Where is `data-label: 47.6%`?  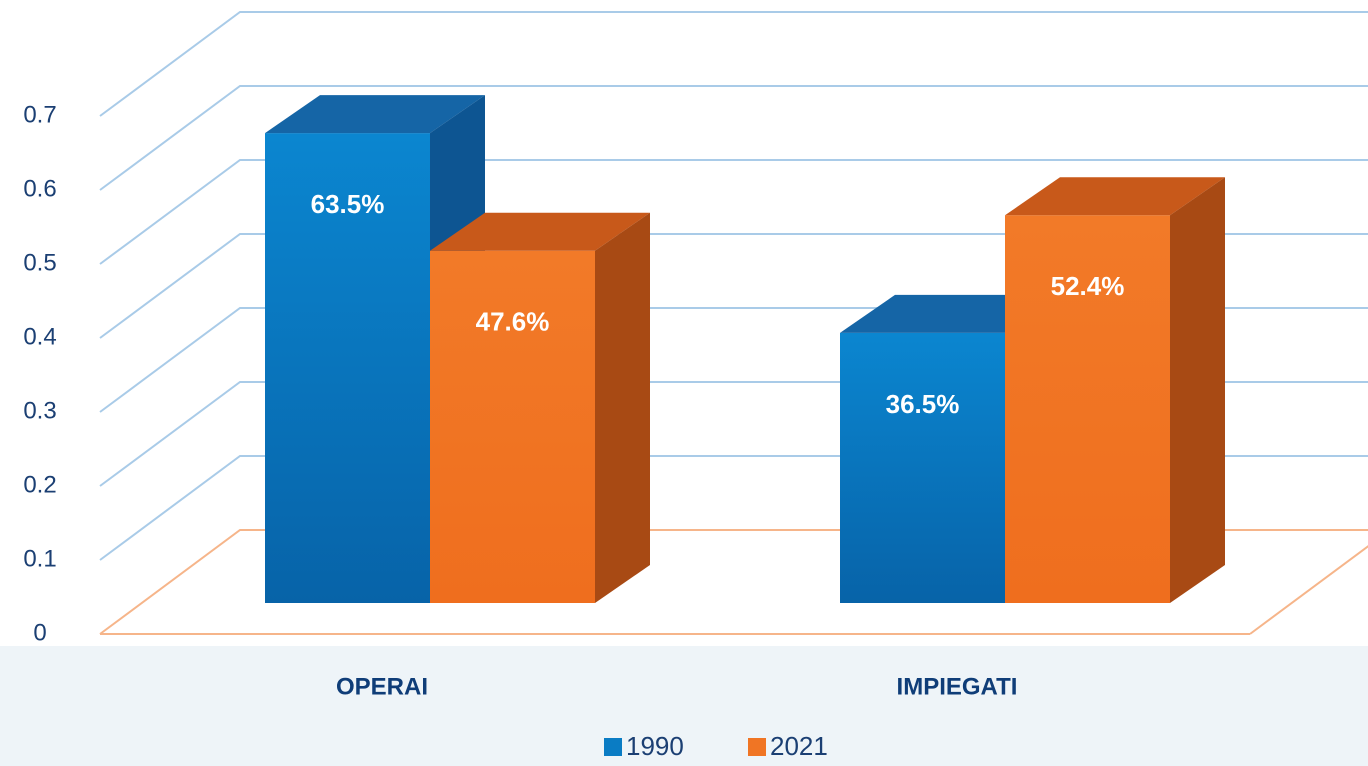 data-label: 47.6% is located at coordinates (513, 322).